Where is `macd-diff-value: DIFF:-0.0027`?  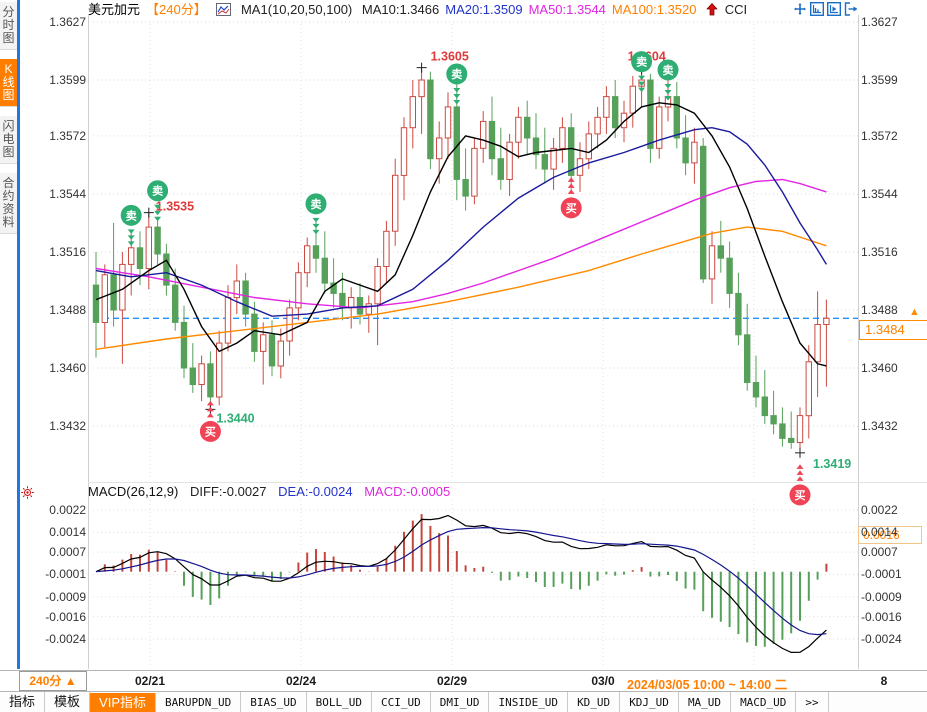 macd-diff-value: DIFF:-0.0027 is located at coordinates (228, 491).